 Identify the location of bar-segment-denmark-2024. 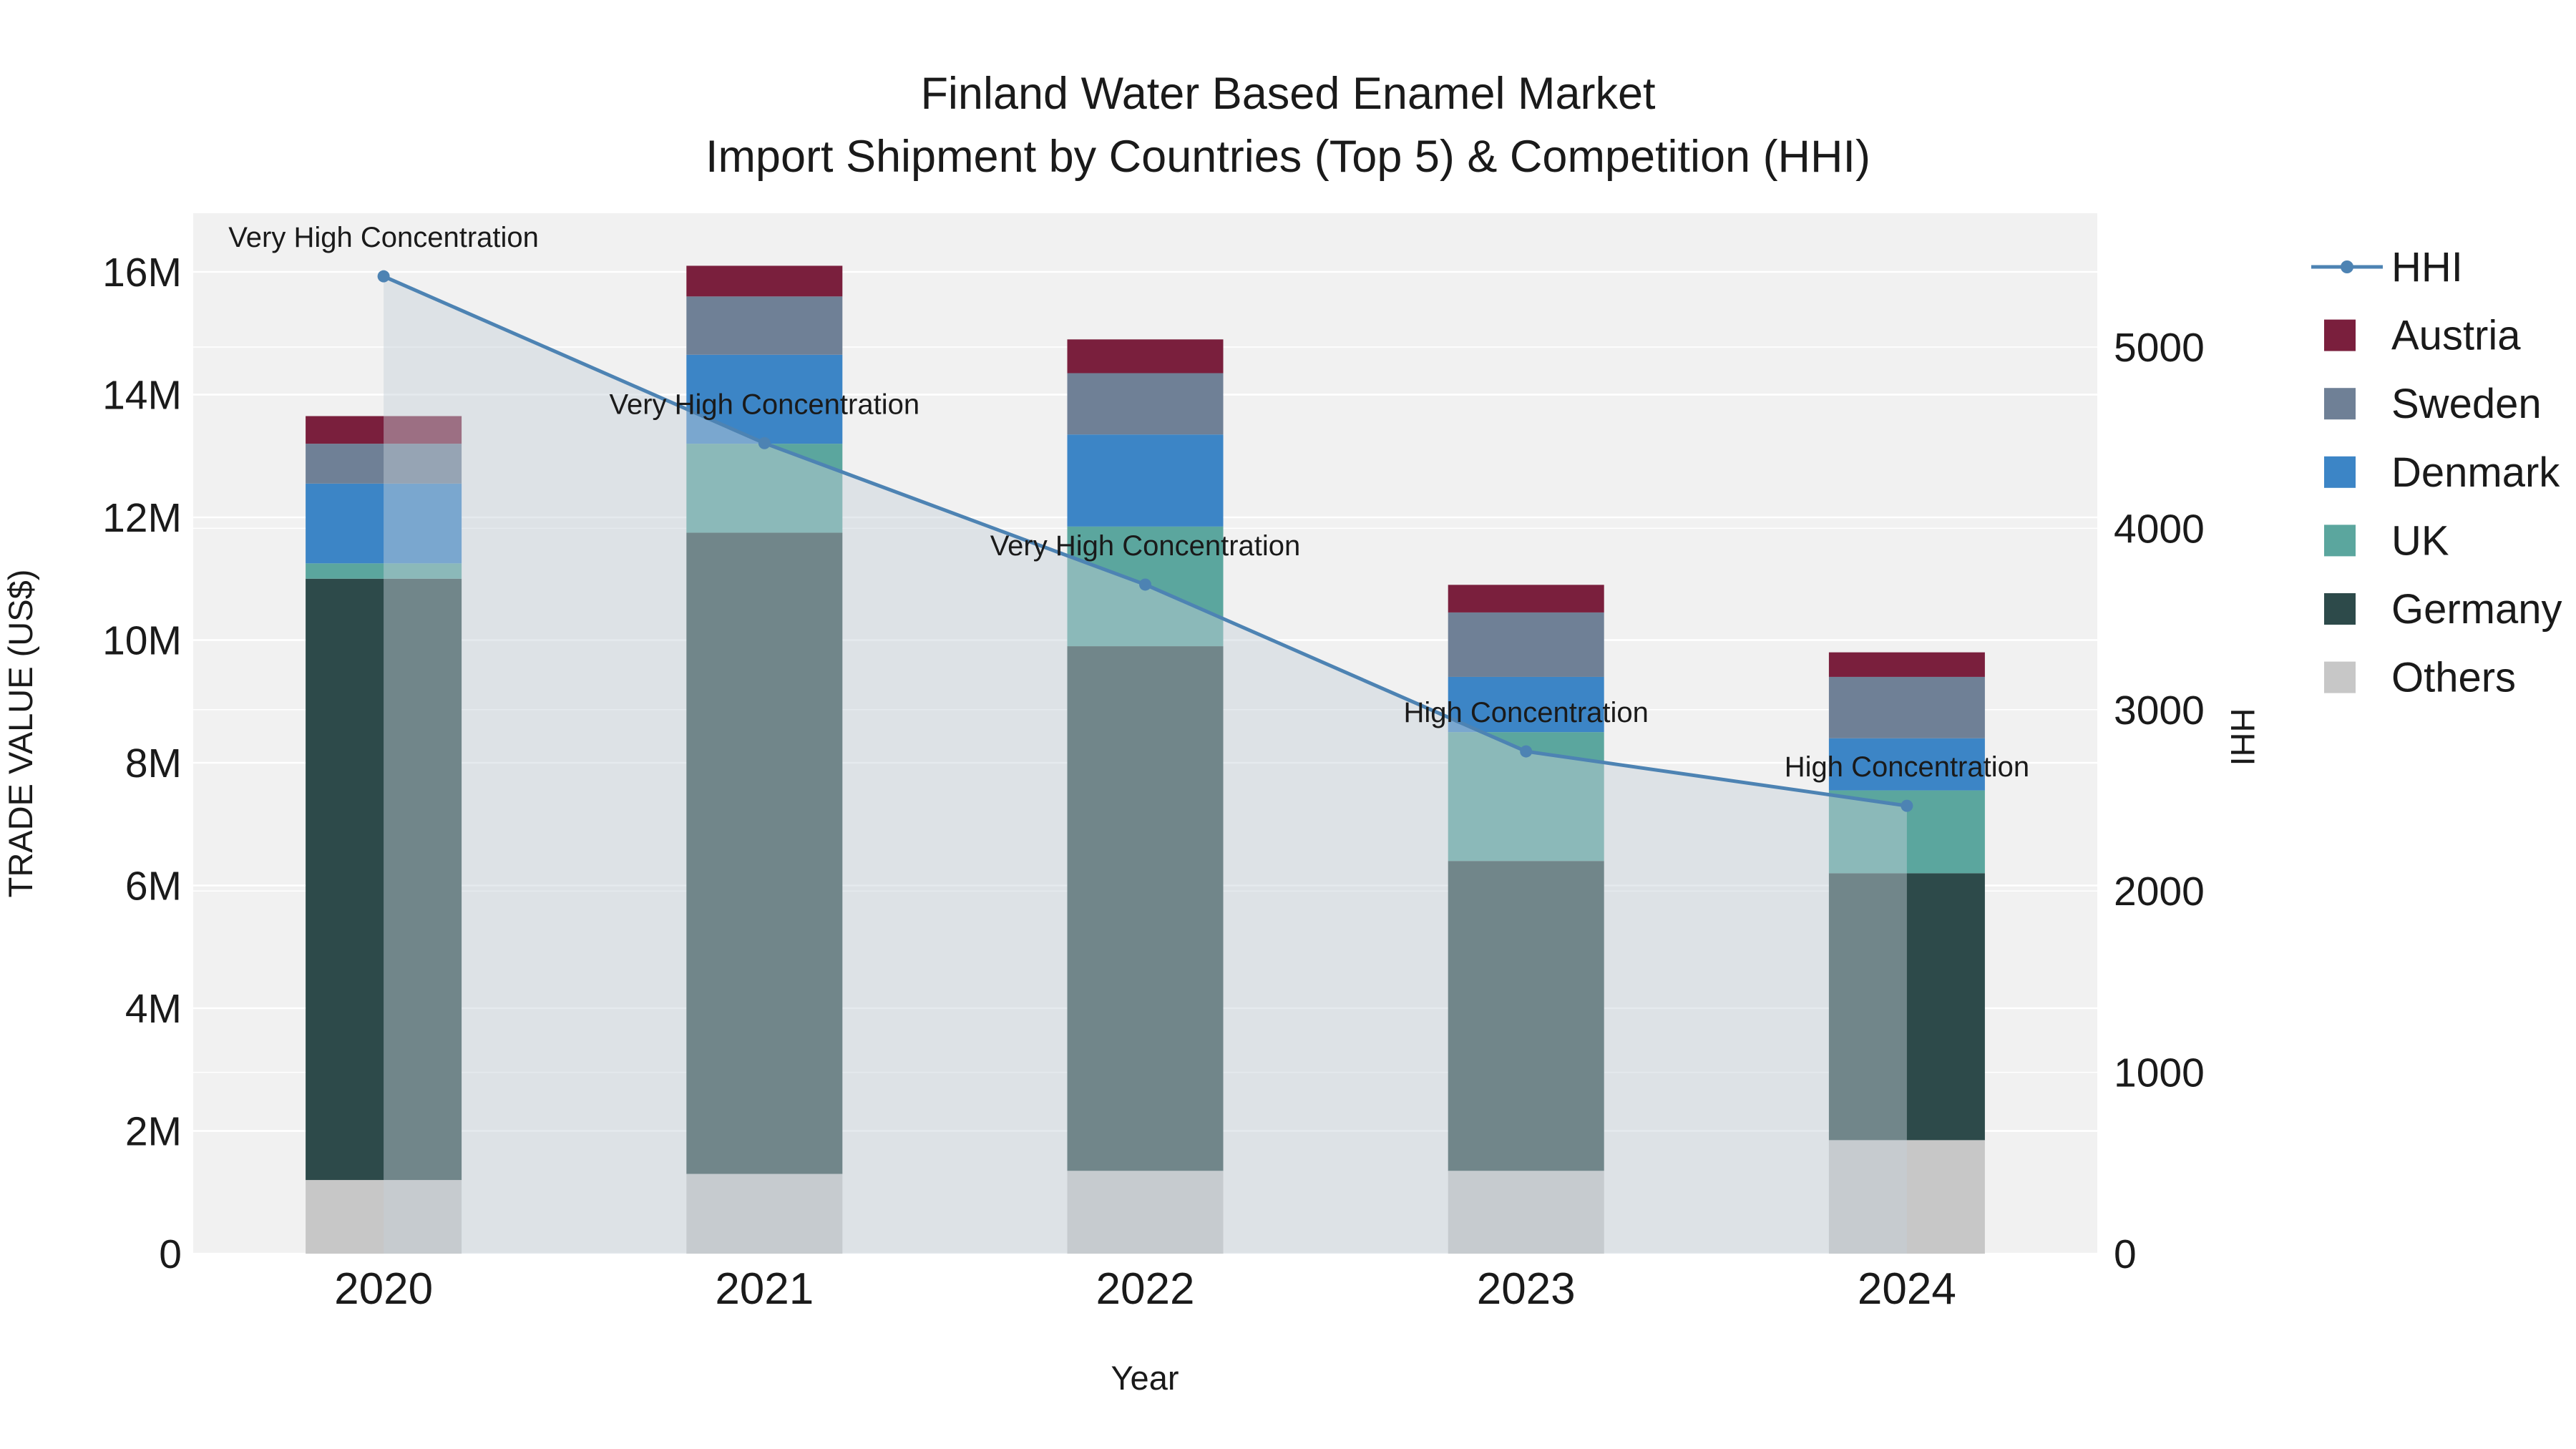
(1906, 764).